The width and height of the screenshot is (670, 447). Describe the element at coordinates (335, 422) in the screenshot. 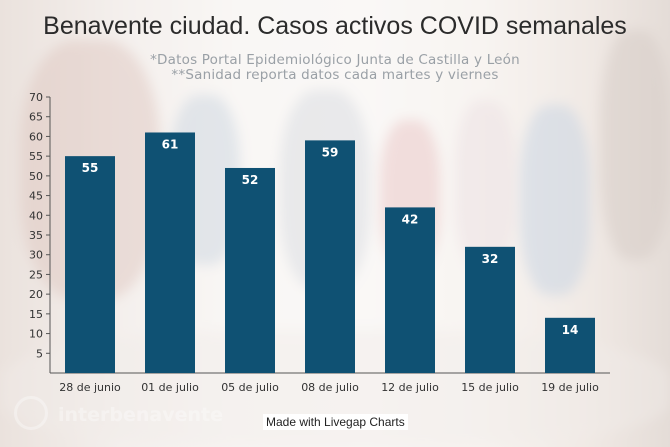

I see `made-with-credit: Made with Livegap Charts` at that location.